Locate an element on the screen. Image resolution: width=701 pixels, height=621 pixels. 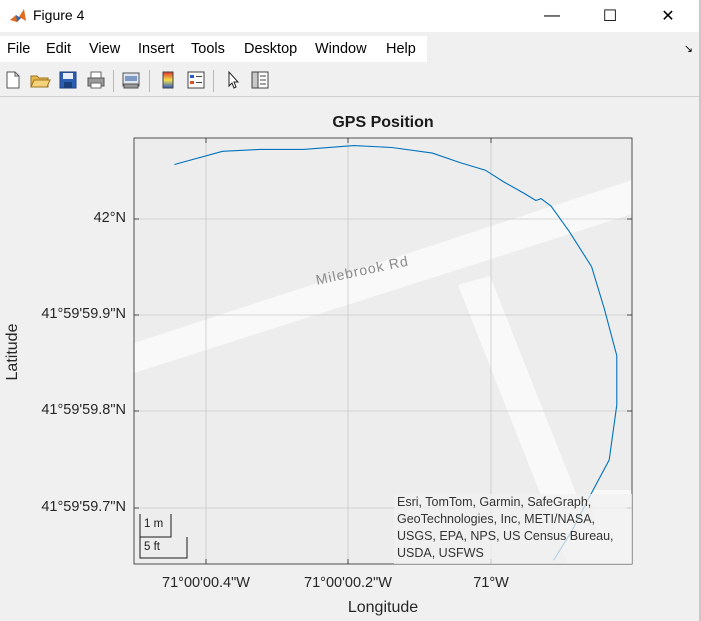
maximize-icon: ☐ is located at coordinates (610, 16).